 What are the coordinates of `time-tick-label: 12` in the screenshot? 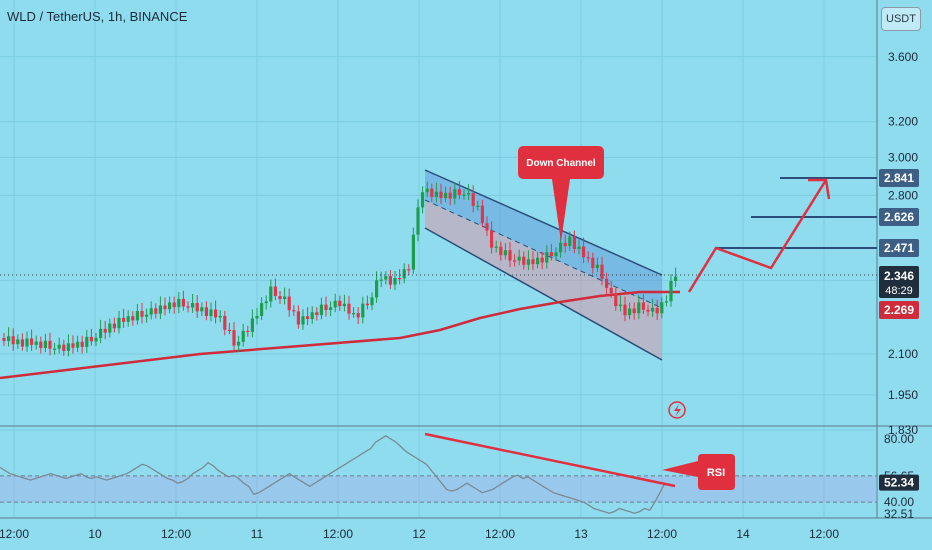 It's located at (419, 534).